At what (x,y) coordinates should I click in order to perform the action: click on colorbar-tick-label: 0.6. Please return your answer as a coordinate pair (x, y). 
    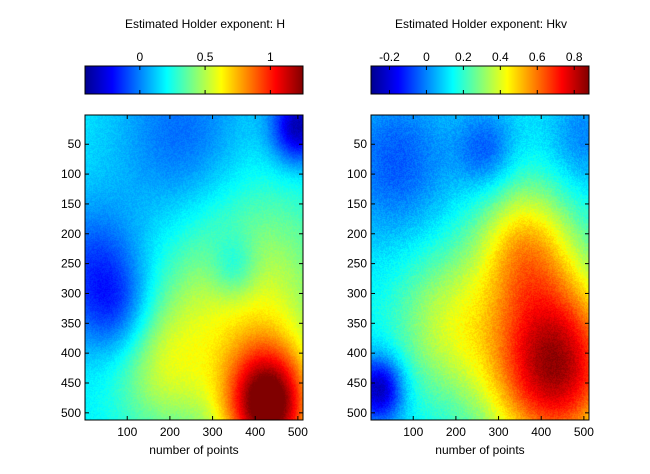
    Looking at the image, I should click on (537, 57).